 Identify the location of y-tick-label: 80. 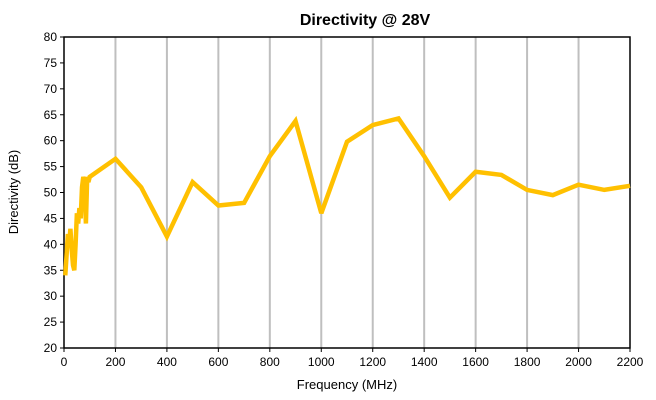
(51, 37).